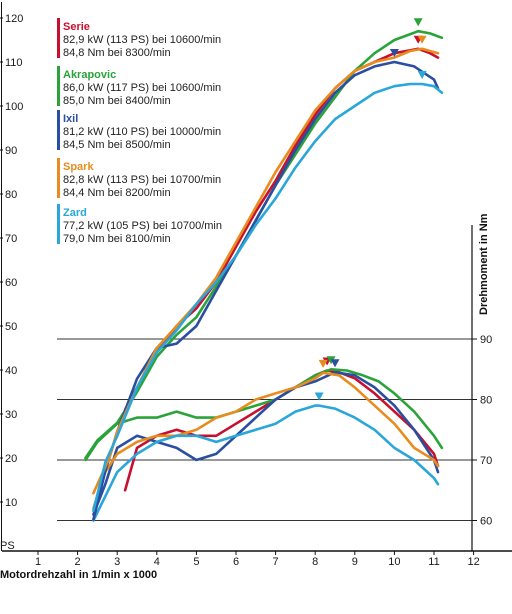  What do you see at coordinates (323, 363) in the screenshot?
I see `torque-peak-marker-spark` at bounding box center [323, 363].